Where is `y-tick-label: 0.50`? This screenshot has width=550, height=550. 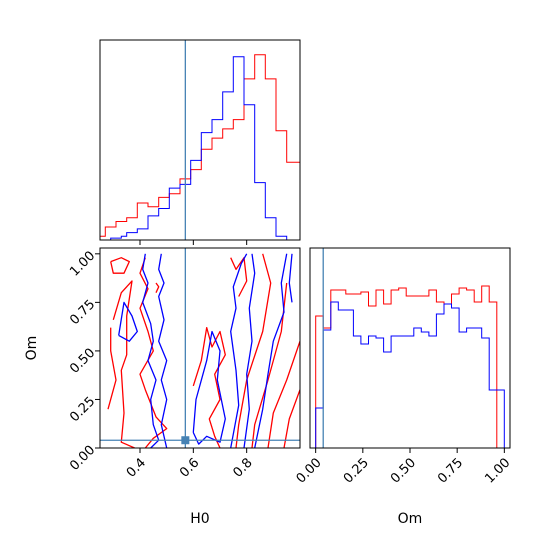
y-tick-label: 0.50 is located at coordinates (82, 361).